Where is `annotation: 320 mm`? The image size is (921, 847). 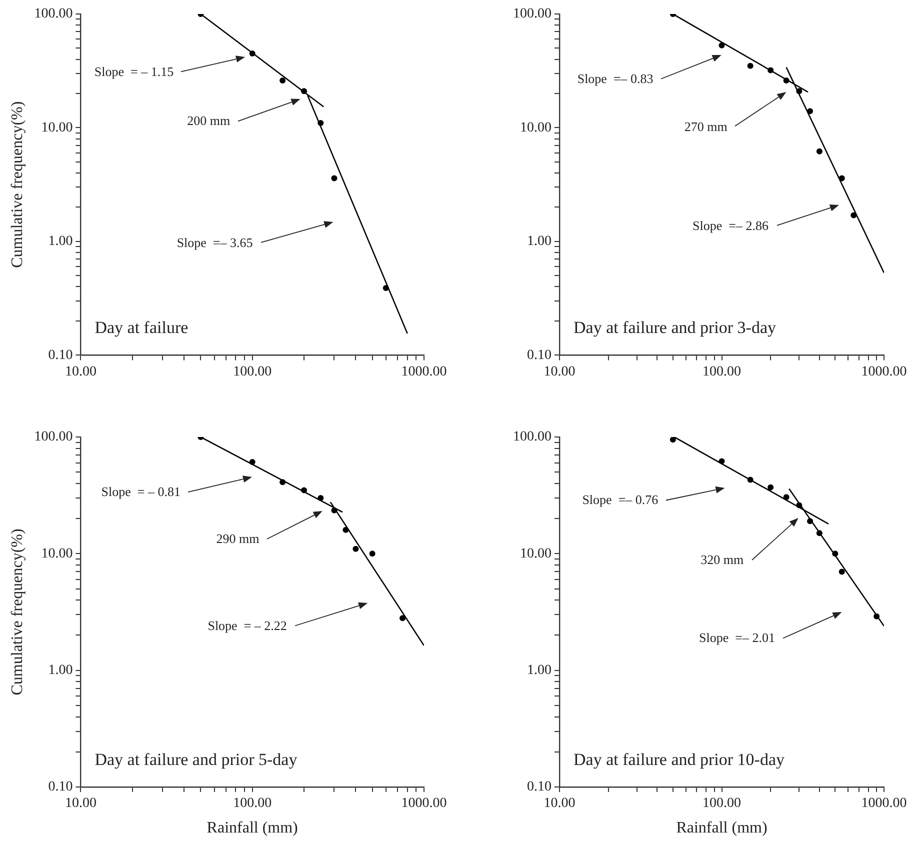 annotation: 320 mm is located at coordinates (722, 559).